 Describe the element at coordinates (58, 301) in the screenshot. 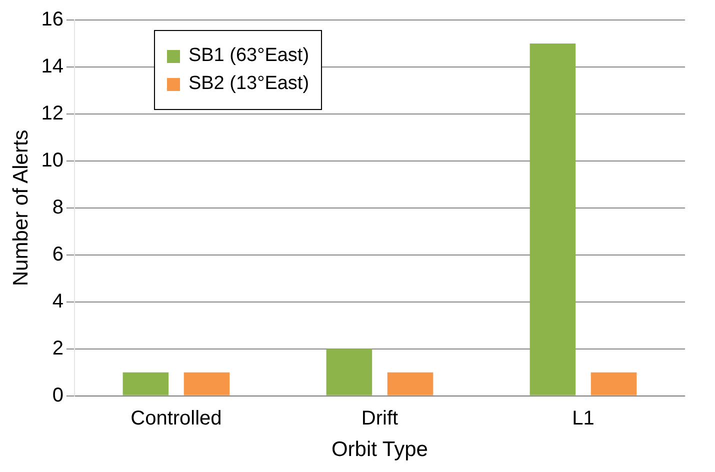

I see `y-tick-label: 4` at that location.